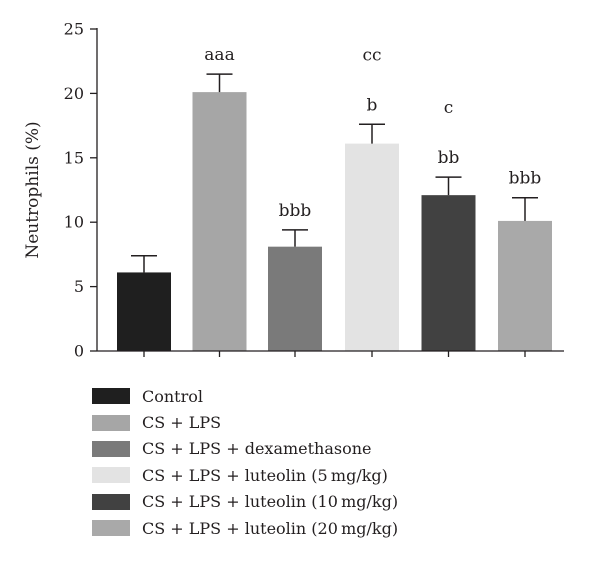 This screenshot has height=567, width=600. Describe the element at coordinates (372, 105) in the screenshot. I see `significance-label: b` at that location.